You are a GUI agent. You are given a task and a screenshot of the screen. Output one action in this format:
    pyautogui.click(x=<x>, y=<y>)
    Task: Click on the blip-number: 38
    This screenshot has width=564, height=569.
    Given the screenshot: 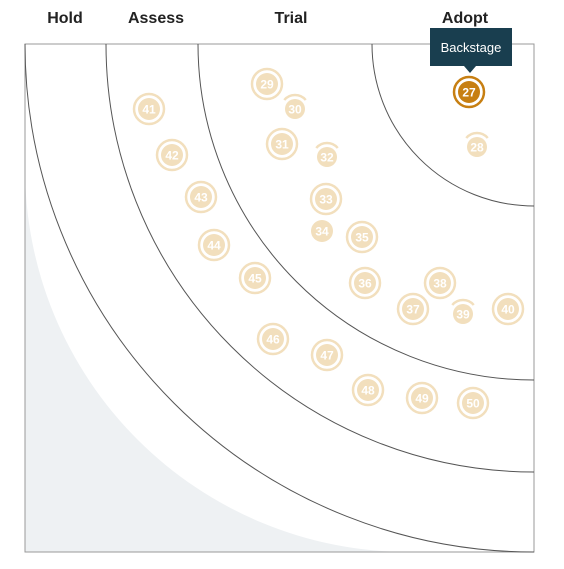 What is the action you would take?
    pyautogui.click(x=440, y=284)
    